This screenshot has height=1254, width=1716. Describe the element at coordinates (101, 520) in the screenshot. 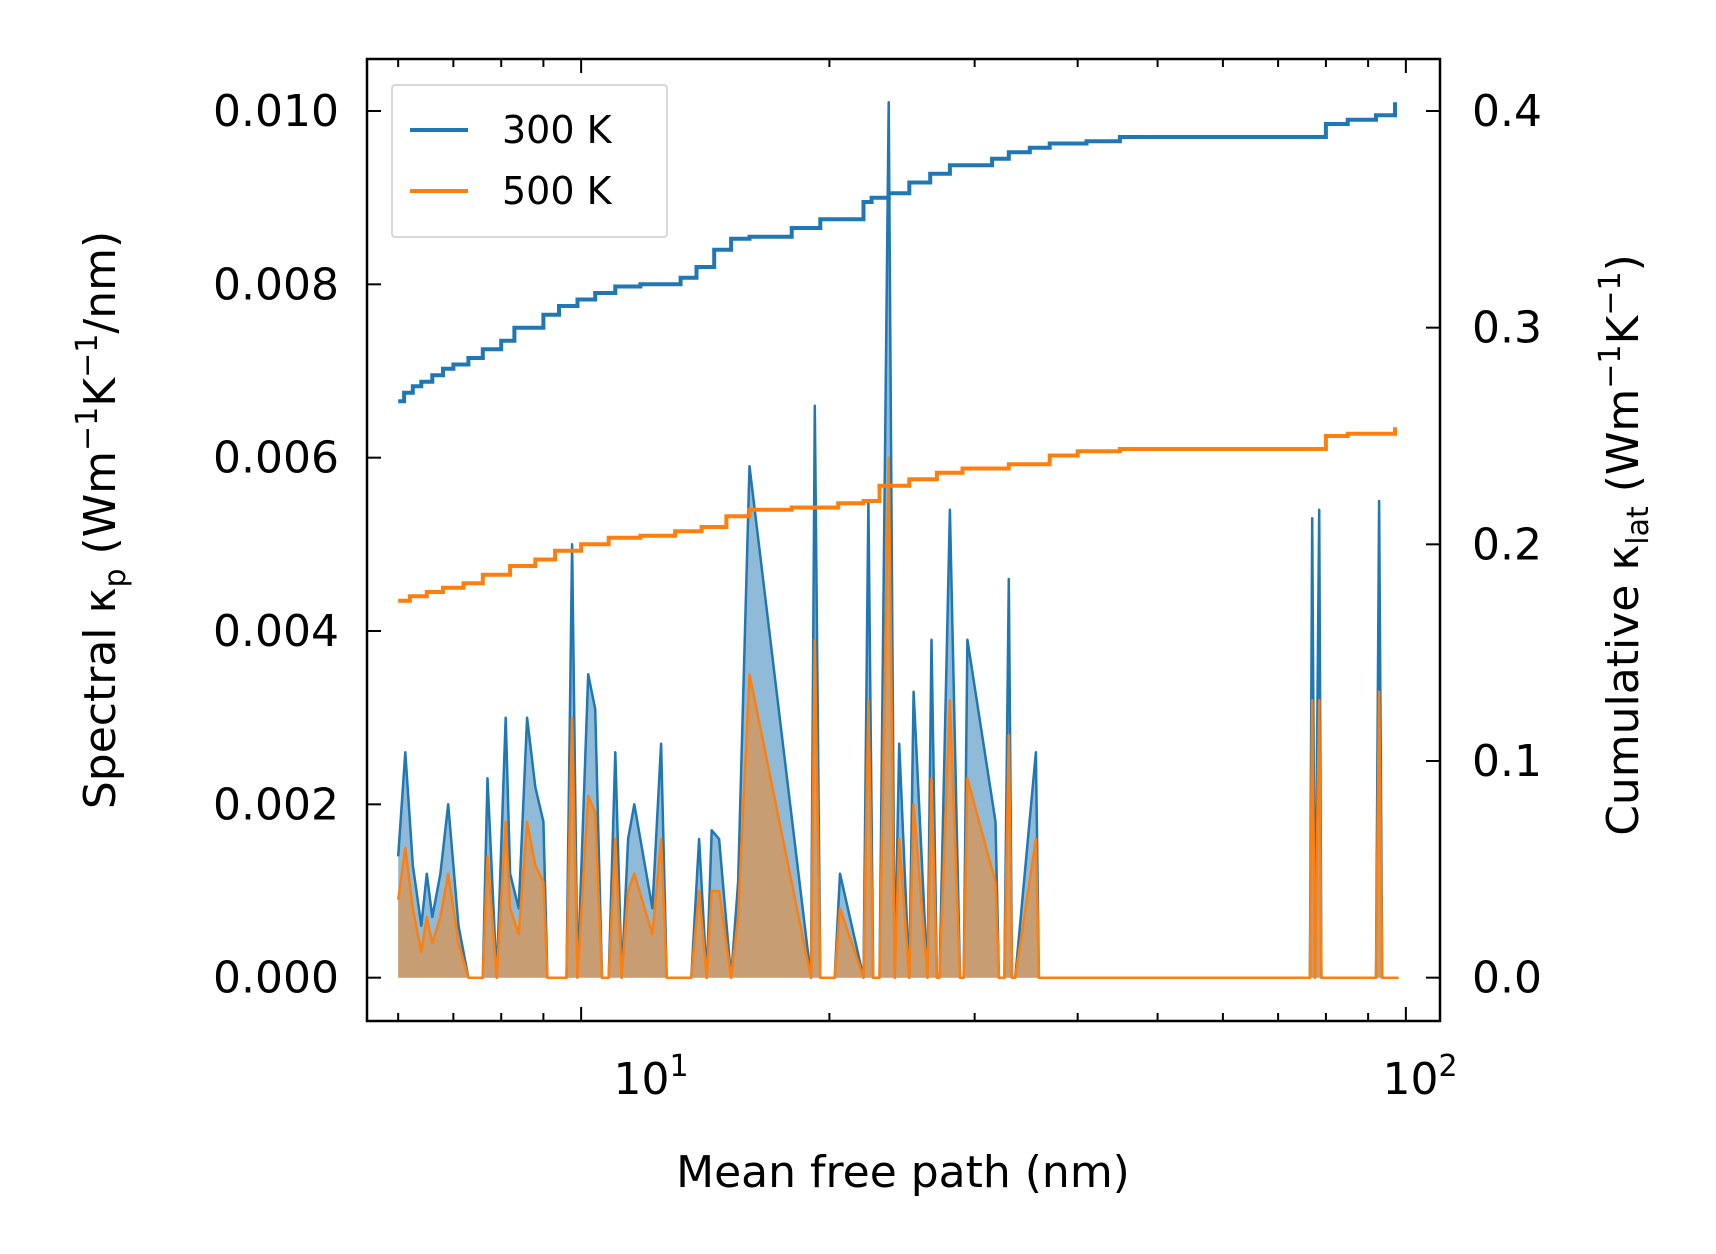

I see `left-y-axis-label: Spectral κp (Wm−1K−1/nm)` at that location.